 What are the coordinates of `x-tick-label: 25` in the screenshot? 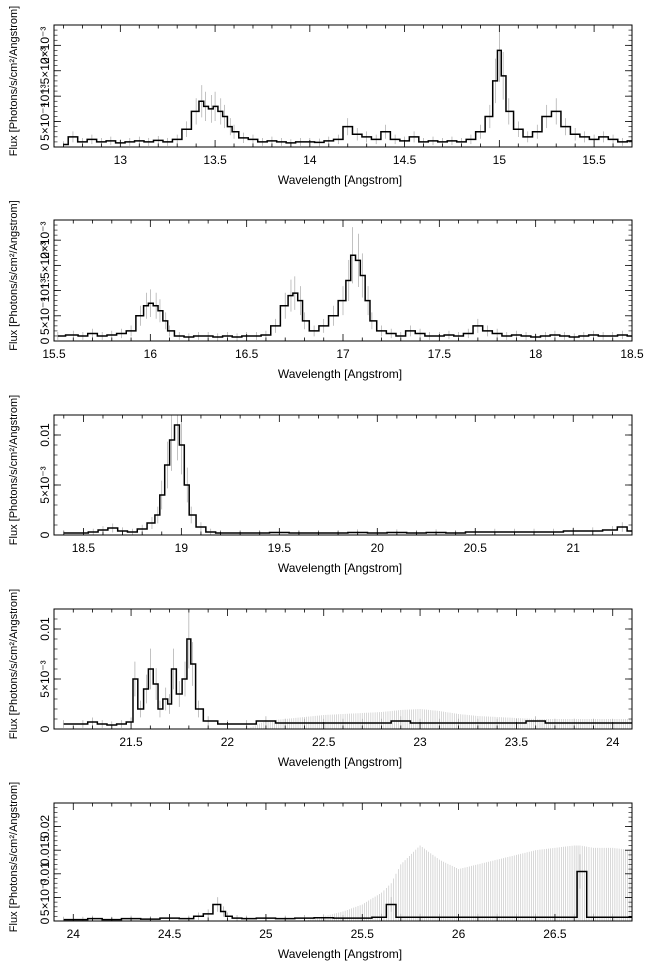 It's located at (266, 934).